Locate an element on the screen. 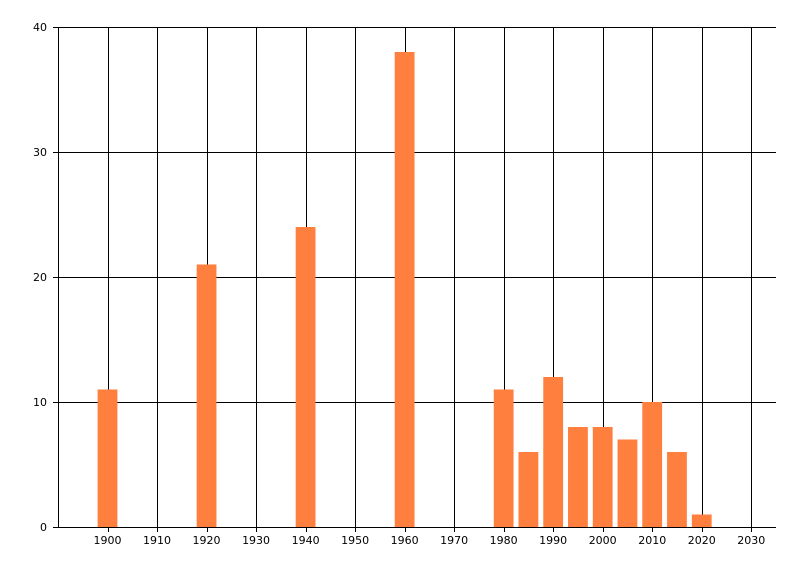 Image resolution: width=800 pixels, height=576 pixels. y-tick-label: 30 is located at coordinates (40, 152).